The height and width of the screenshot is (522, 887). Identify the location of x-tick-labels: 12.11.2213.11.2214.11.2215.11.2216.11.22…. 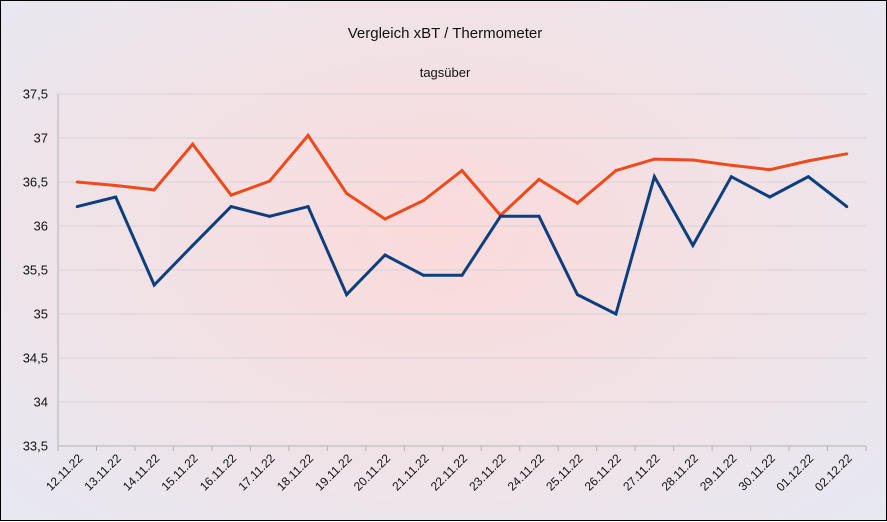
(449, 472).